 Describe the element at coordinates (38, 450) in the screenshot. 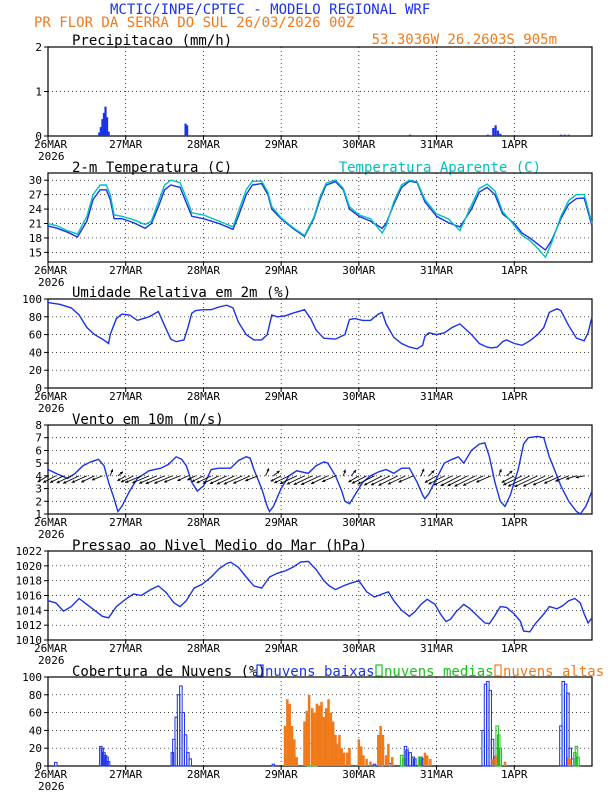

I see `wind-ytick-label: 6` at that location.